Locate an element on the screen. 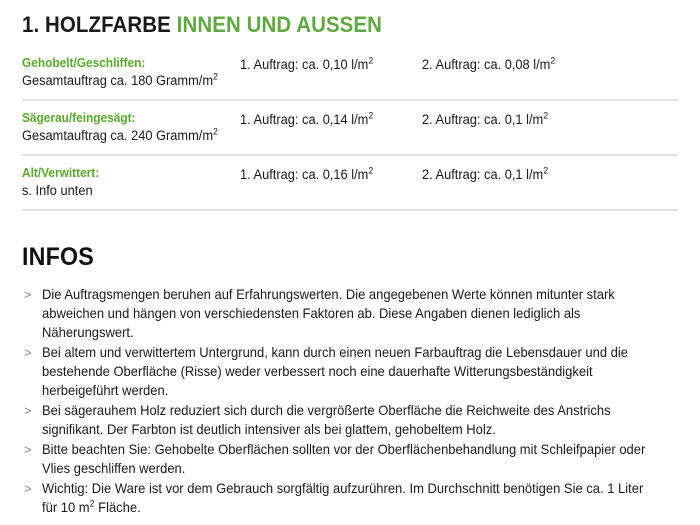  table-cell-first-coat: 1. Auftrag: ca. 0,16 l/m2 is located at coordinates (331, 174).